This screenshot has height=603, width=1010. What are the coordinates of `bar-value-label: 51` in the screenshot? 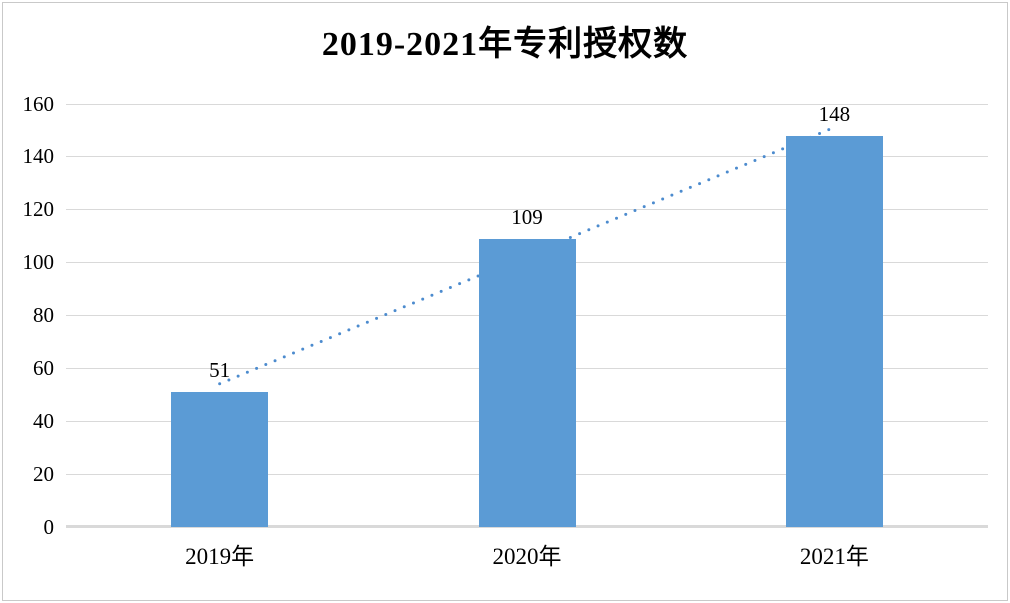 It's located at (220, 370).